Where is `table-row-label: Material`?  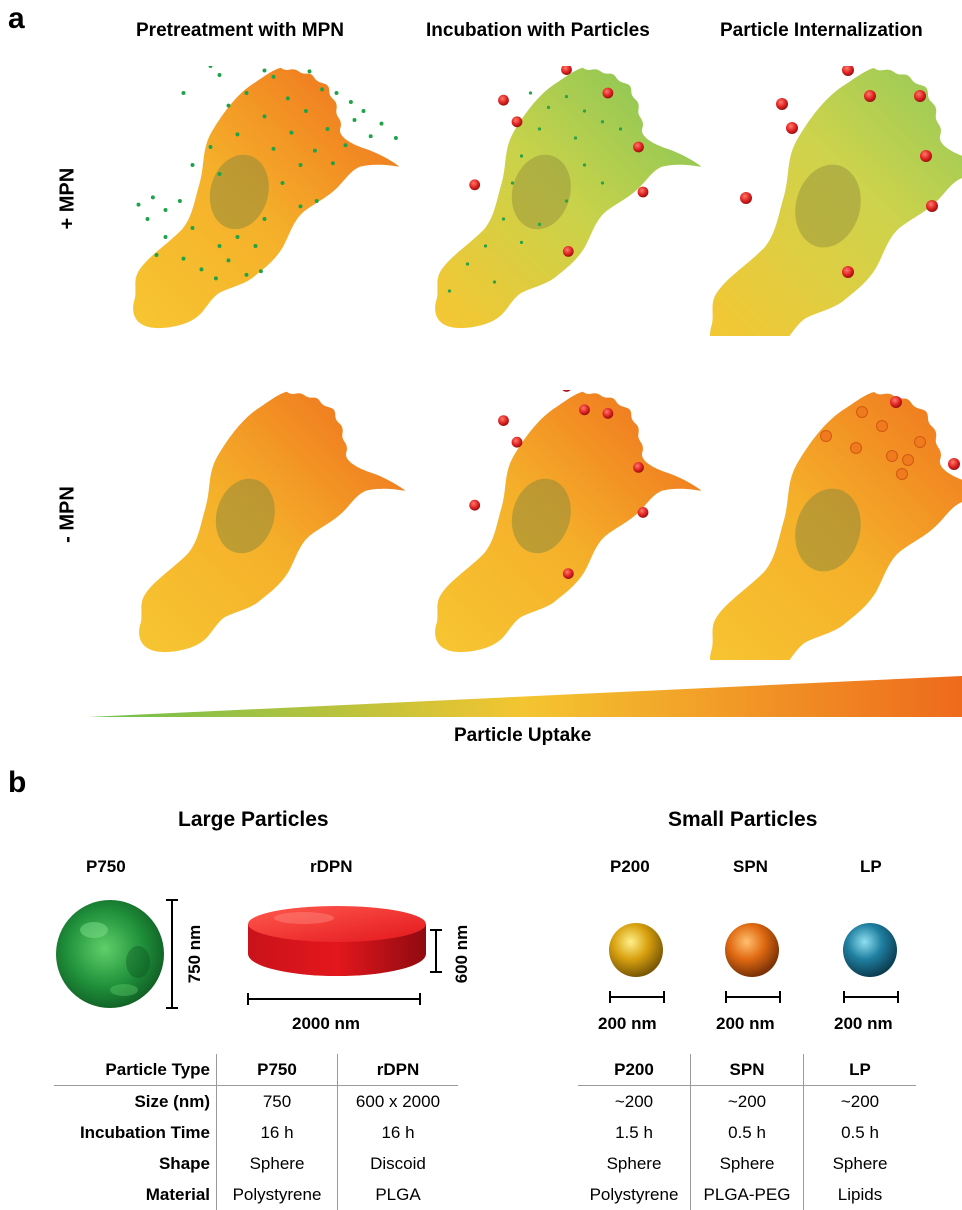 table-row-label: Material is located at coordinates (135, 1194).